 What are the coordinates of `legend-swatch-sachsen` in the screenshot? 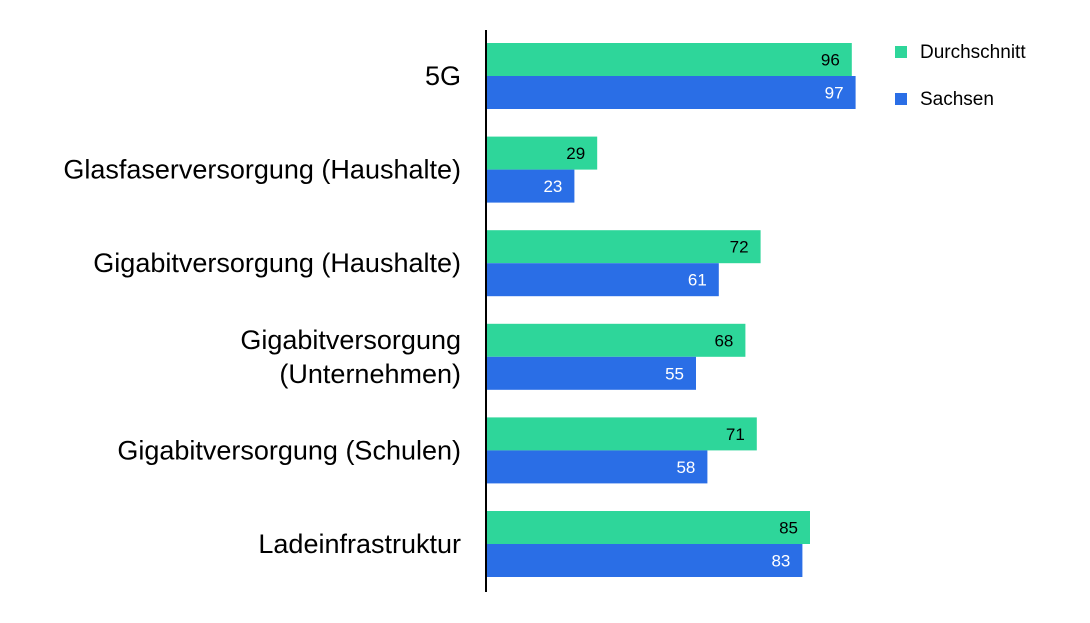 It's located at (901, 99).